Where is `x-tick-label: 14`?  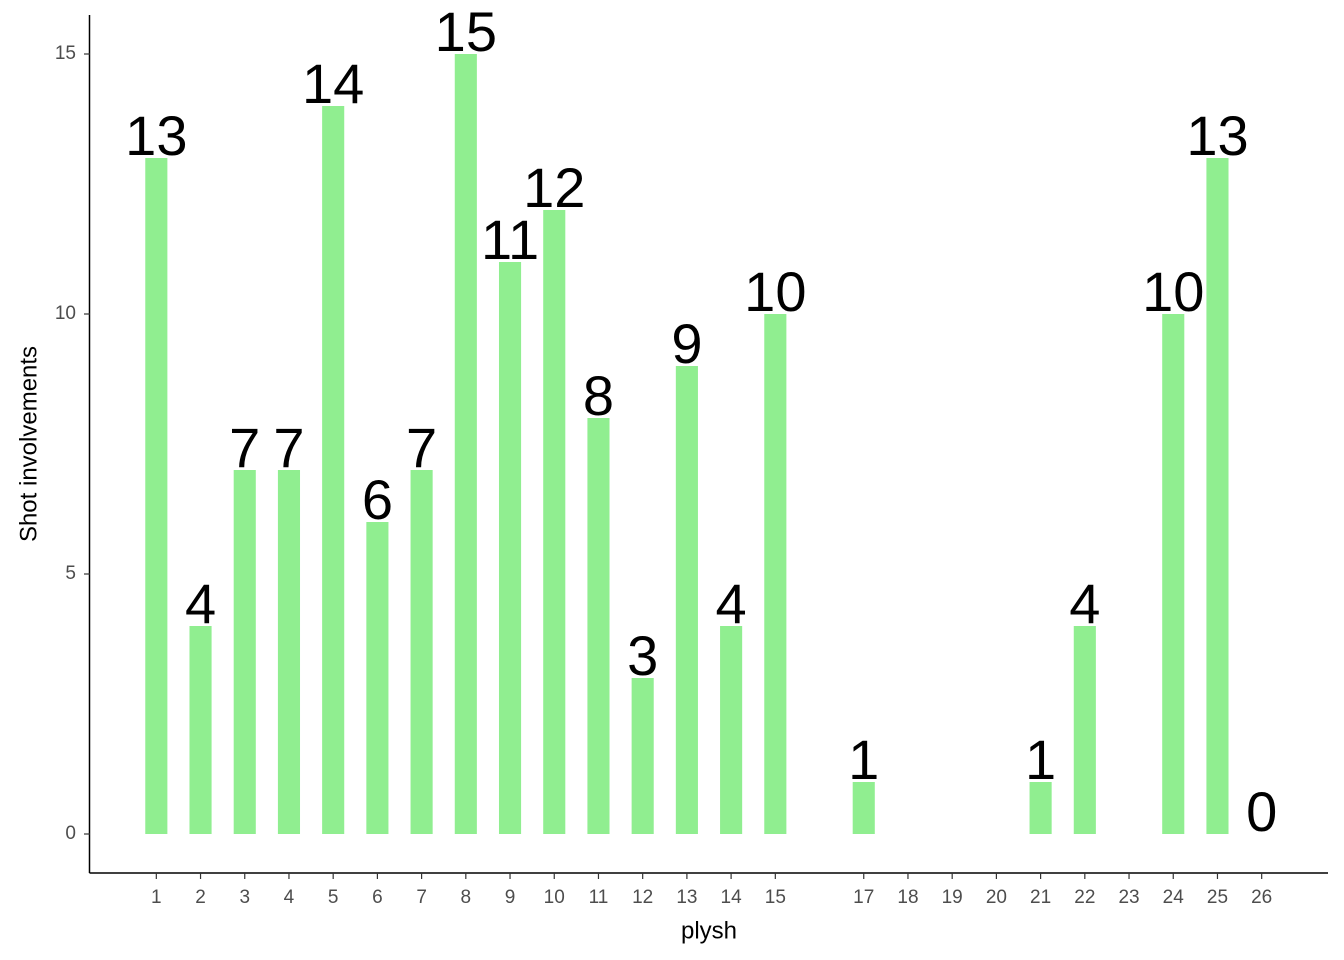
x-tick-label: 14 is located at coordinates (732, 897).